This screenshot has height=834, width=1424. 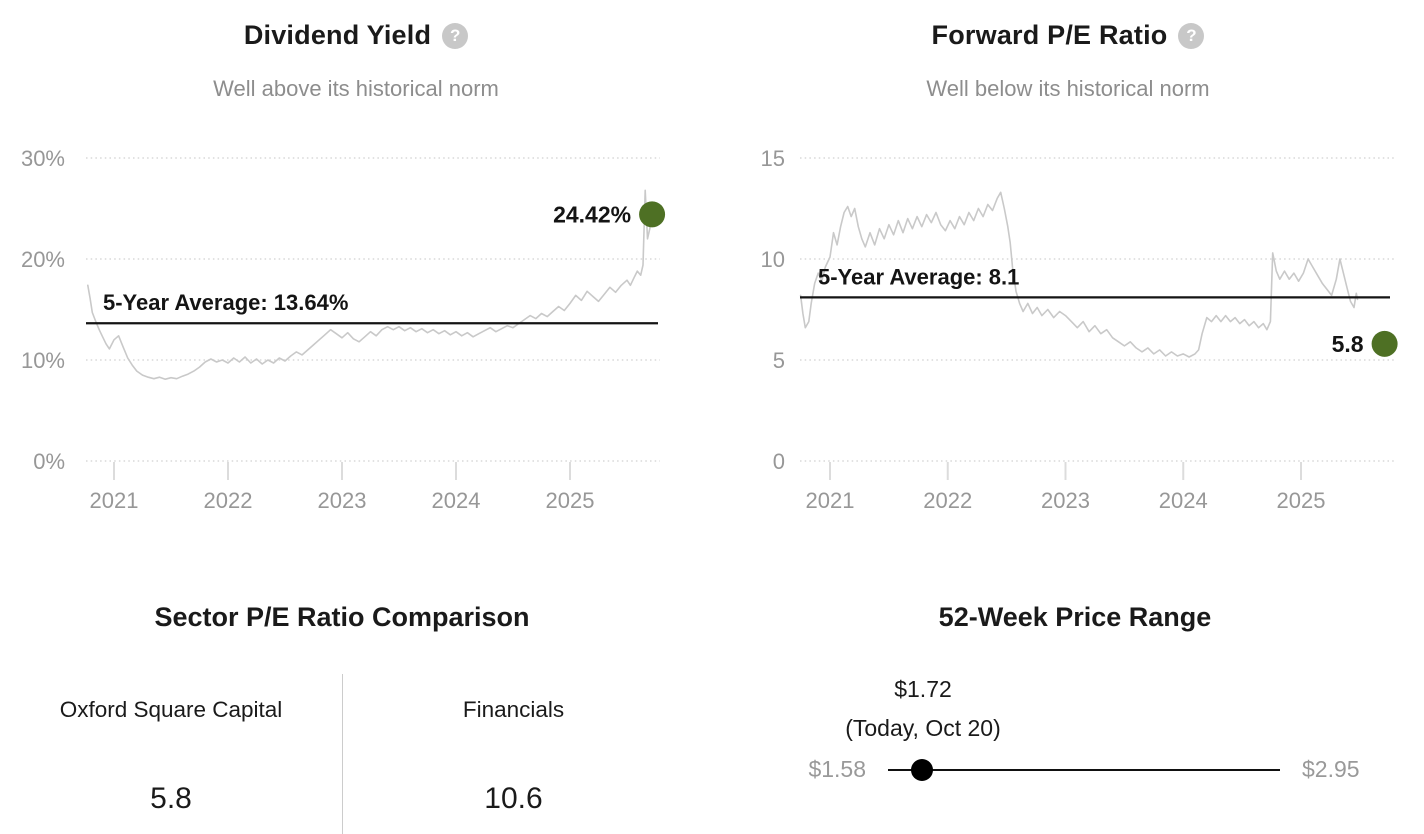 What do you see at coordinates (43, 158) in the screenshot?
I see `y-axis-label: 30%` at bounding box center [43, 158].